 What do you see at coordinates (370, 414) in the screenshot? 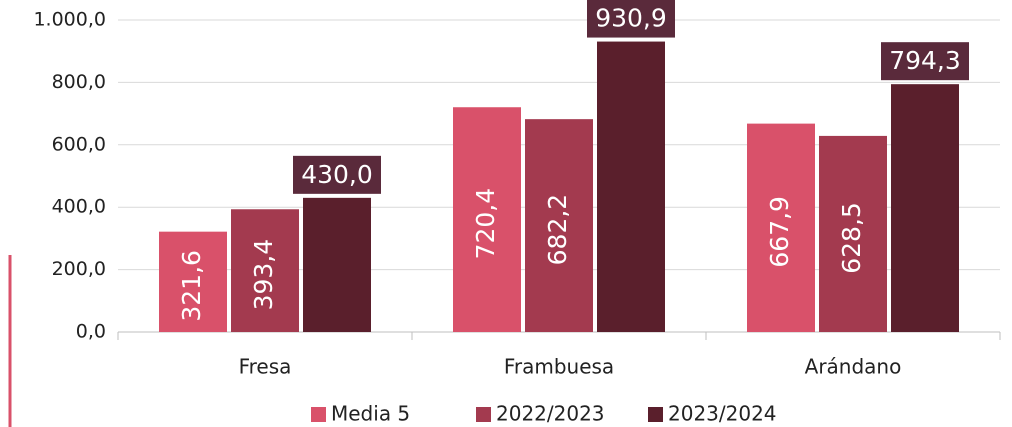
I see `legend-label: Media 5` at bounding box center [370, 414].